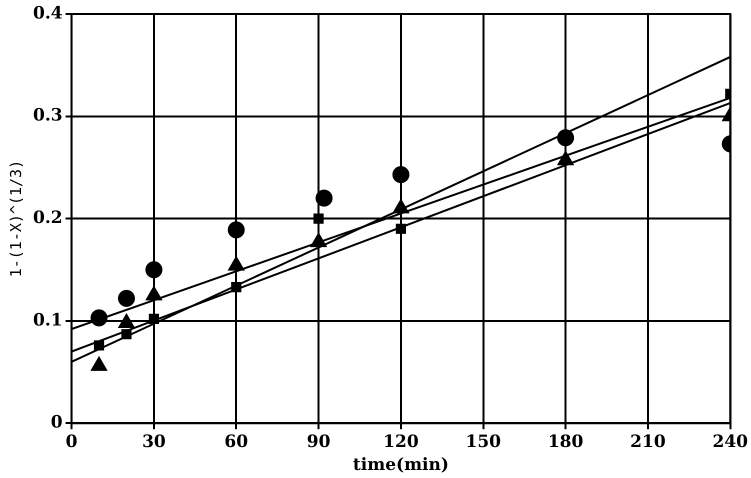  Describe the element at coordinates (400, 465) in the screenshot. I see `x-axis-title: time(min)` at that location.